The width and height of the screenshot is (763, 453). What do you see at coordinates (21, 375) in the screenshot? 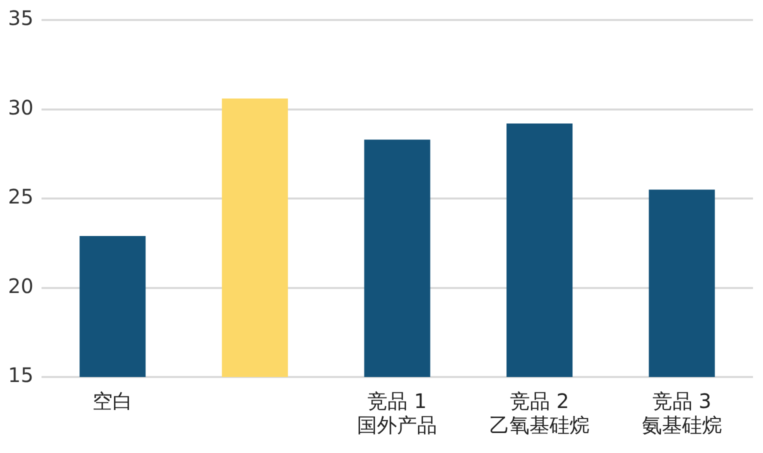
I see `y-tick-label: 15` at bounding box center [21, 375].